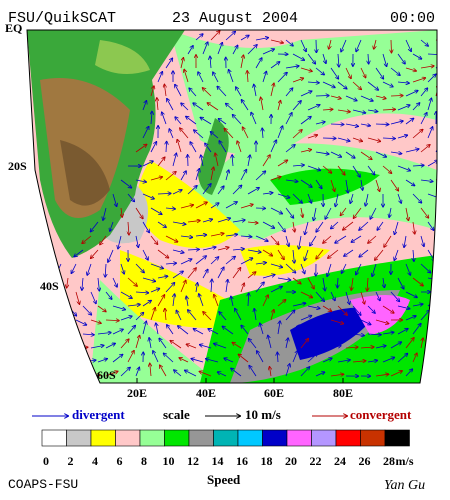  Describe the element at coordinates (343, 393) in the screenshot. I see `lon-label: 80E` at that location.